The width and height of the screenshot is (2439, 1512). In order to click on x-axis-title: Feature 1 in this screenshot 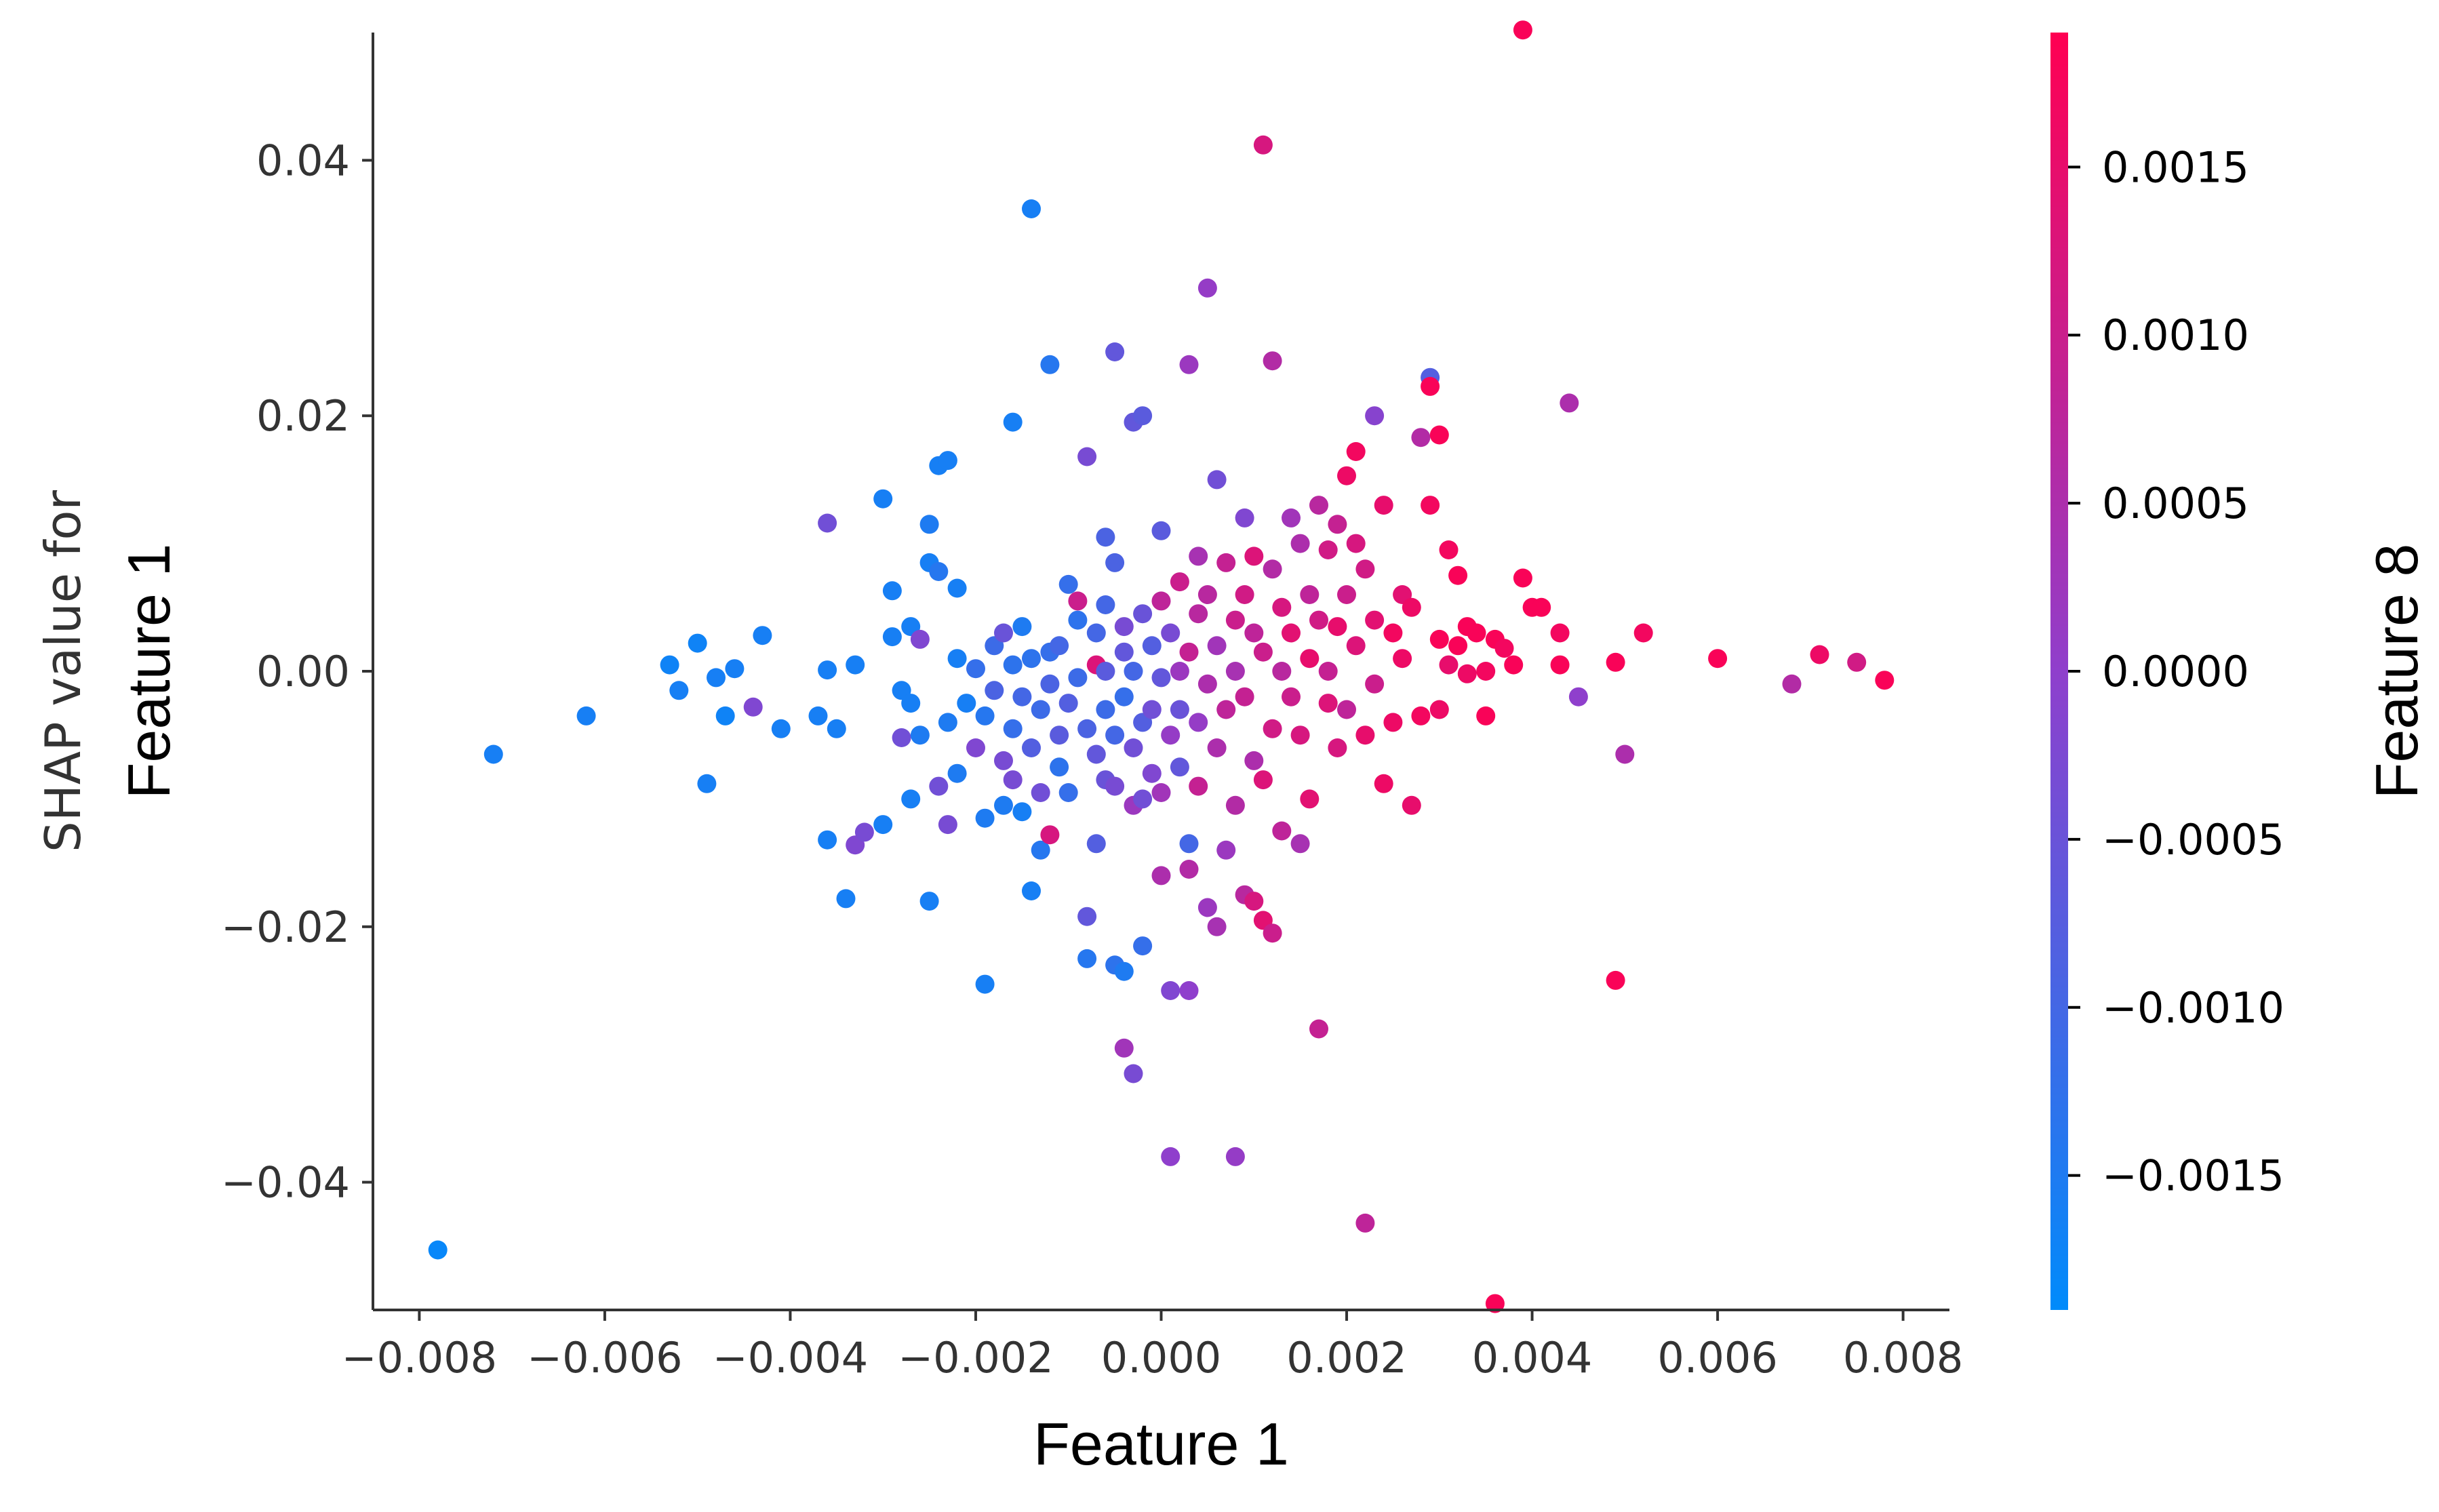, I will do `click(1161, 1443)`.